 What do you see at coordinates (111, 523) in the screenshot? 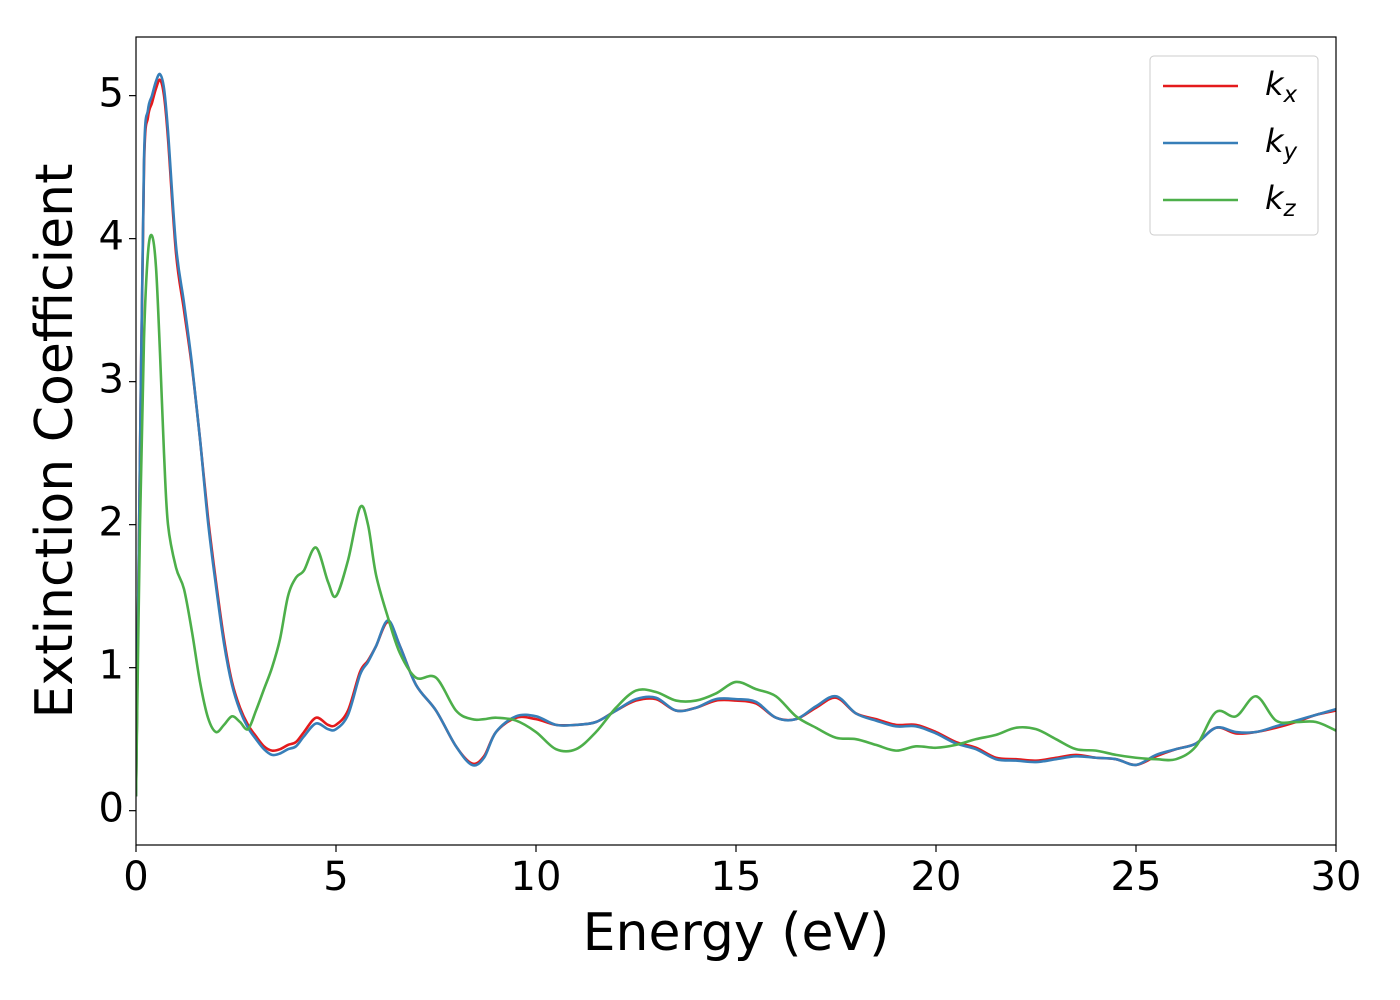
I see `y-tick-label: 2` at bounding box center [111, 523].